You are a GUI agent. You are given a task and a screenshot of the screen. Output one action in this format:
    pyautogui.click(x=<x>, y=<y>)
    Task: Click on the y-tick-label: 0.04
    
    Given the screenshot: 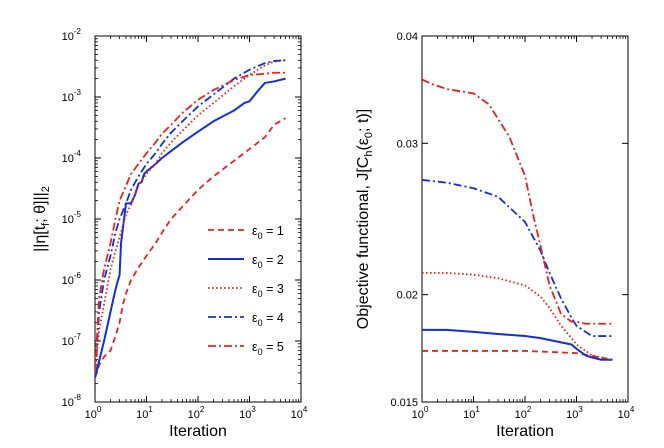 What is the action you would take?
    pyautogui.click(x=407, y=37)
    